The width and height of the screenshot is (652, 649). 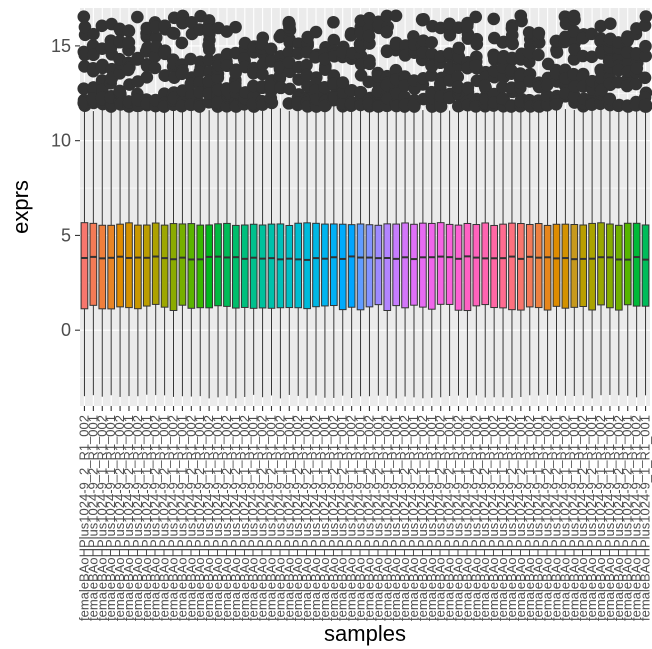 What do you see at coordinates (66, 330) in the screenshot?
I see `y-tick-label: 0` at bounding box center [66, 330].